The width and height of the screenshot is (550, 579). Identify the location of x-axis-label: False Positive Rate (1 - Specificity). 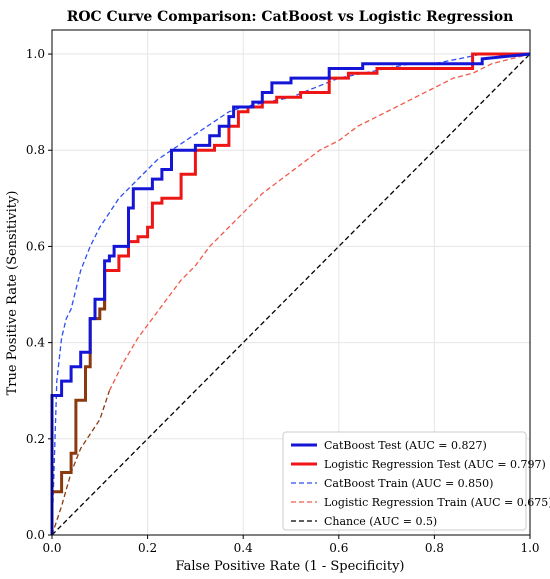
(290, 566).